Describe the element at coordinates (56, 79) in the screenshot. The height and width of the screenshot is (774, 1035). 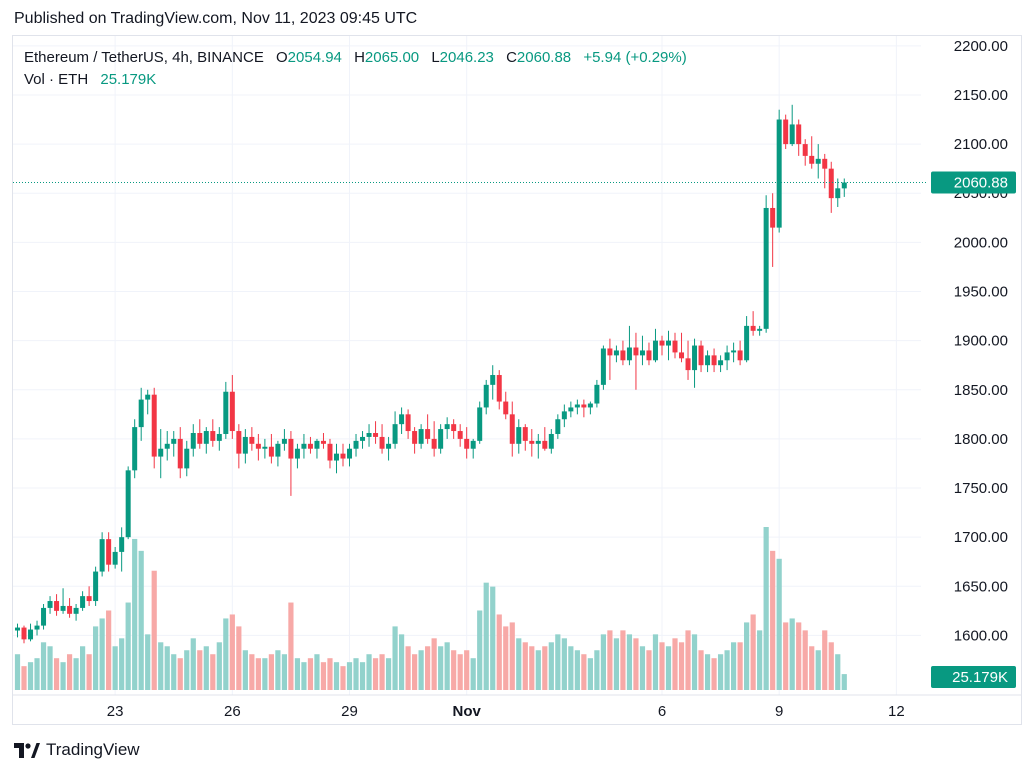
I see `volume-label: Vol · ETH` at that location.